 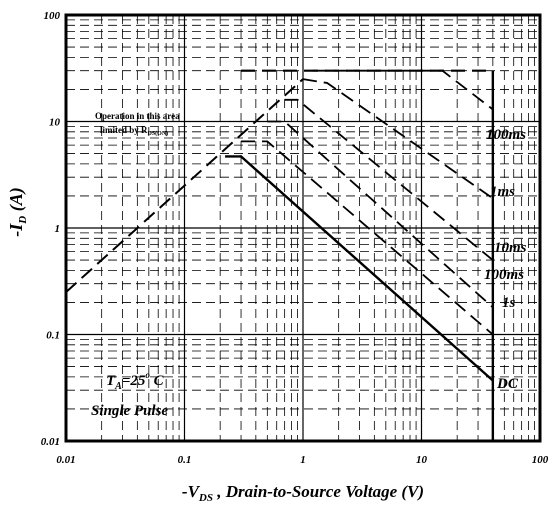 What do you see at coordinates (510, 248) in the screenshot?
I see `curve-label-10ms-2: 10ms` at bounding box center [510, 248].